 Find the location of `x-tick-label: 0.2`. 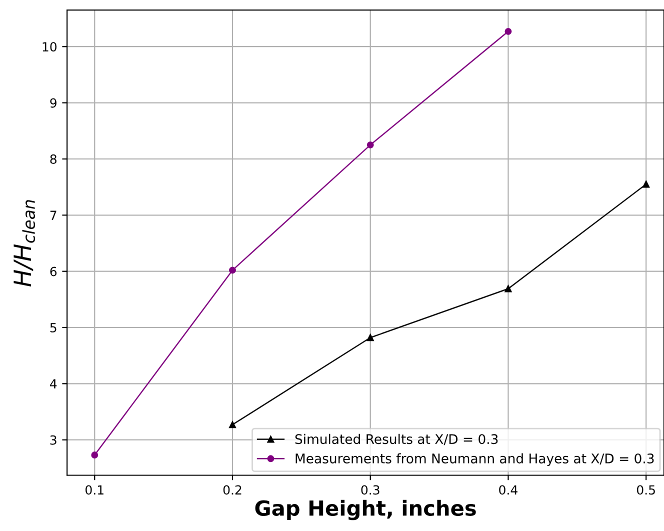

x-tick-label: 0.2 is located at coordinates (232, 490).